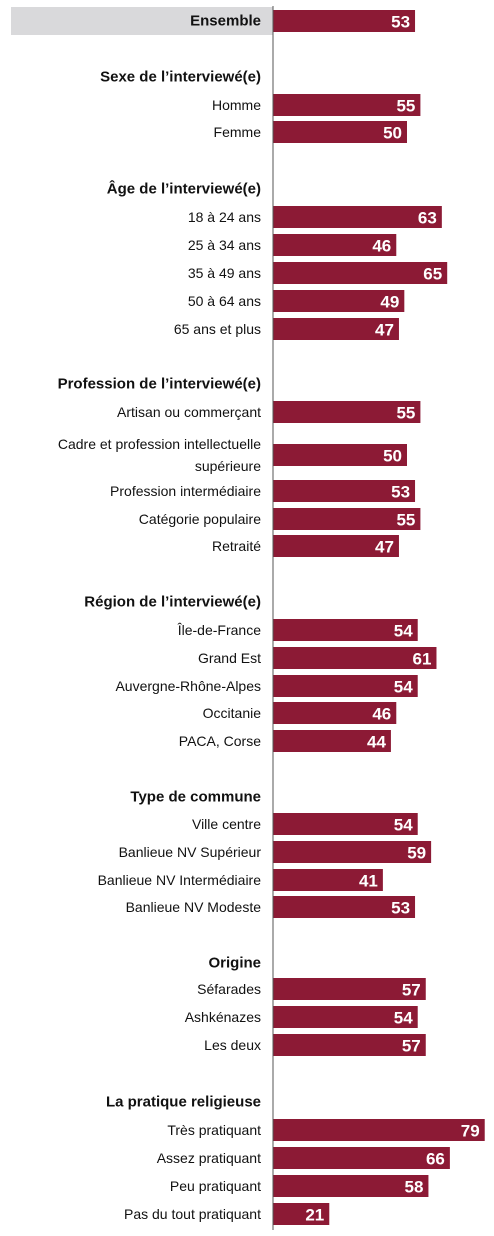  What do you see at coordinates (224, 217) in the screenshot?
I see `category-label: 18 à 24 ans` at bounding box center [224, 217].